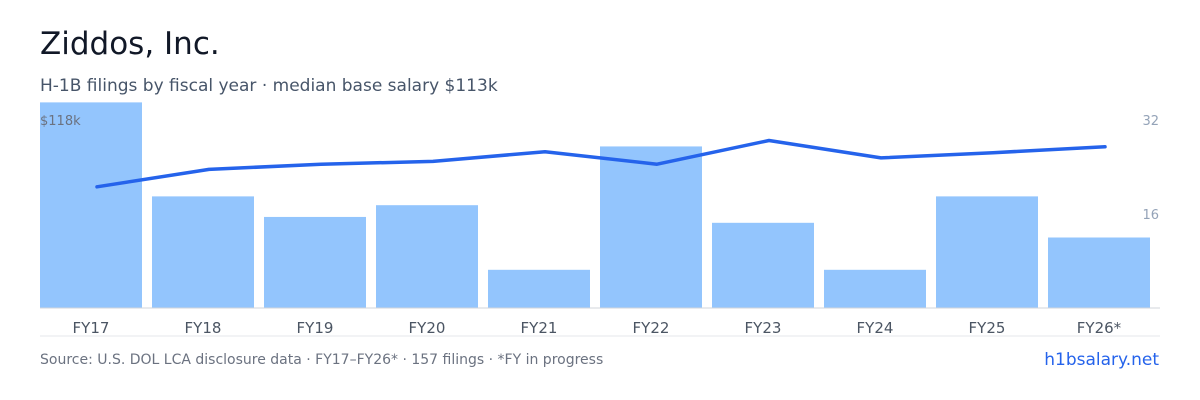 This screenshot has height=400, width=1200. I want to click on salary-line, so click(601, 163).